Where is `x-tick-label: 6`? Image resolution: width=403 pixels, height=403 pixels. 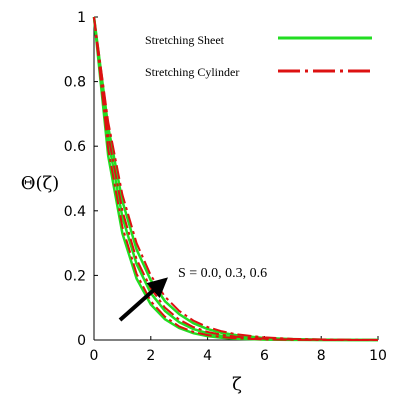
x-tick-label: 6 is located at coordinates (264, 356).